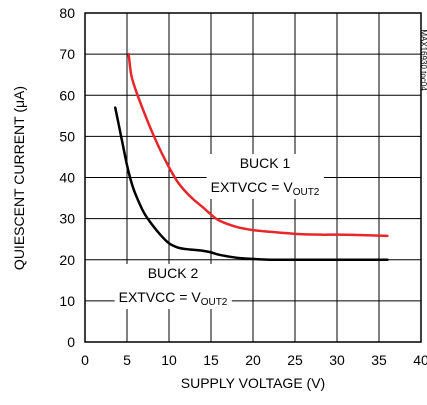  I want to click on annotation-buck2: BUCK 2 EXTVCC = VOUT2, so click(173, 286).